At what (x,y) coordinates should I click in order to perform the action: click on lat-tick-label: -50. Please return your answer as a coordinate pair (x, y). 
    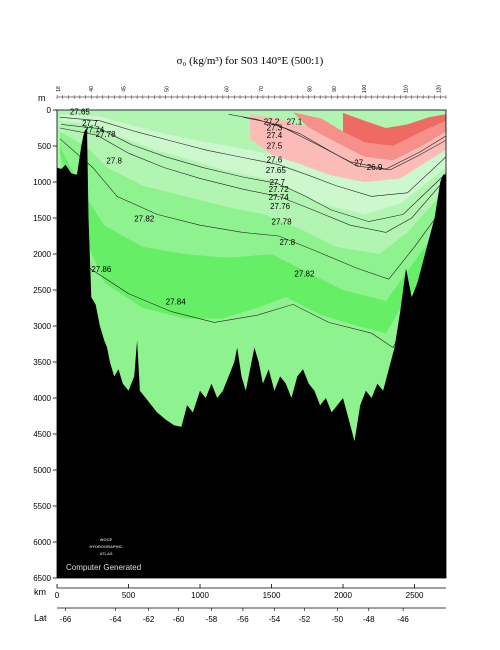
    Looking at the image, I should click on (338, 619).